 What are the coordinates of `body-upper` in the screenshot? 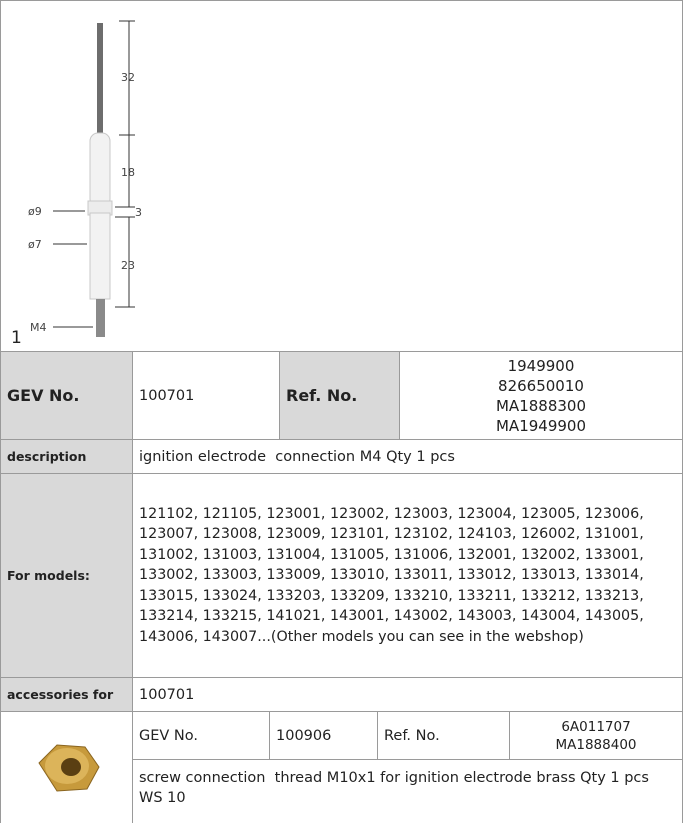 It's located at (100, 170).